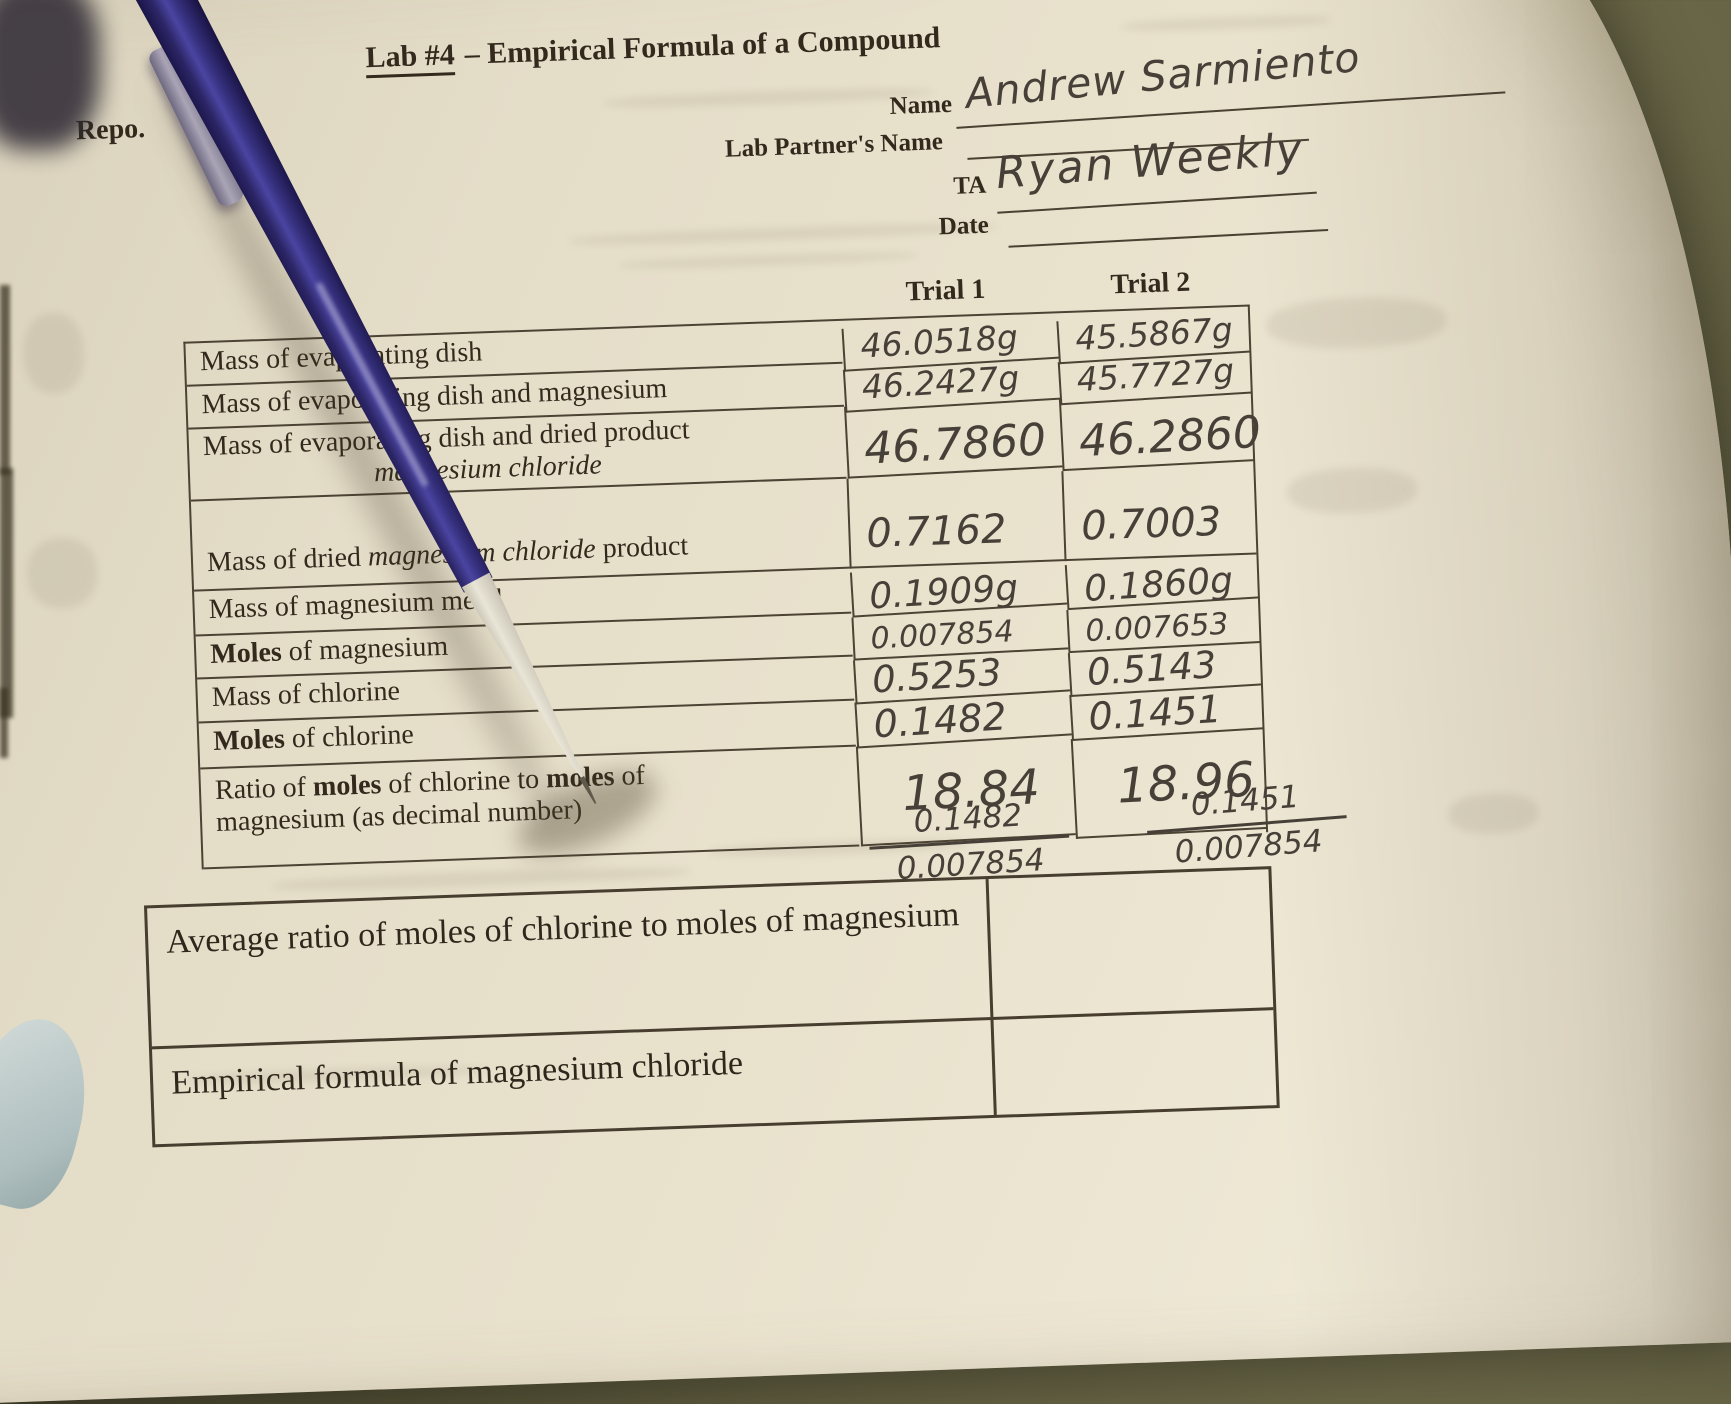 The height and width of the screenshot is (1404, 1731). Describe the element at coordinates (1160, 430) in the screenshot. I see `trial-2-value: 46.2860` at that location.